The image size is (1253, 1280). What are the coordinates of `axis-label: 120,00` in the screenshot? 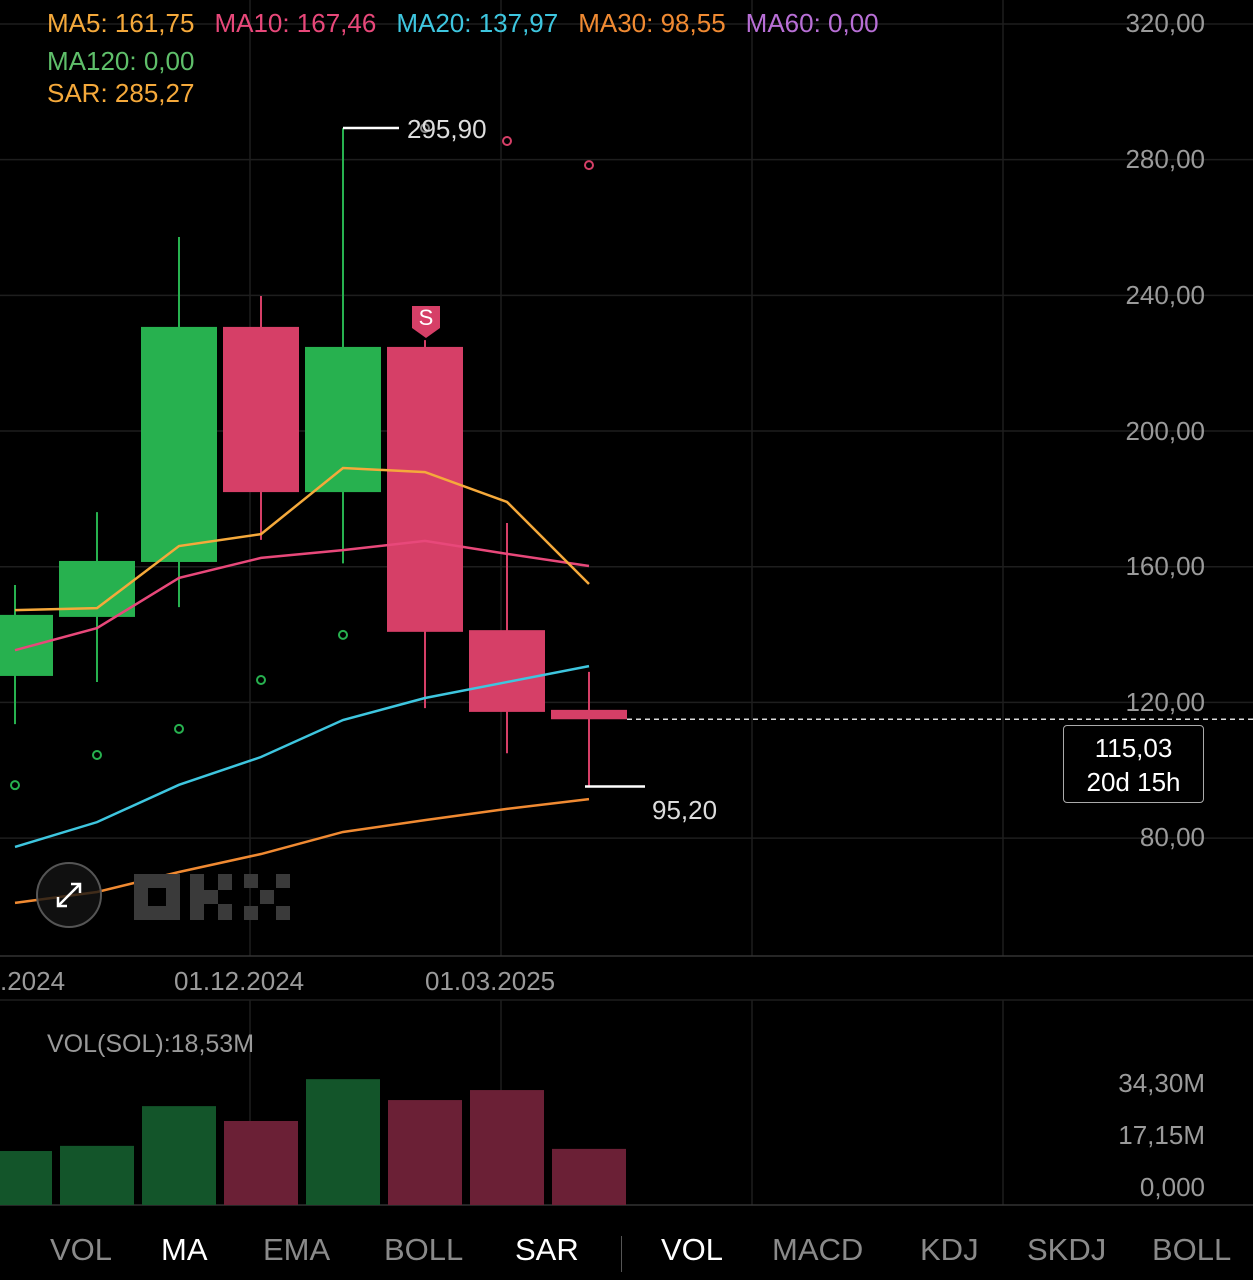 It's located at (1165, 702).